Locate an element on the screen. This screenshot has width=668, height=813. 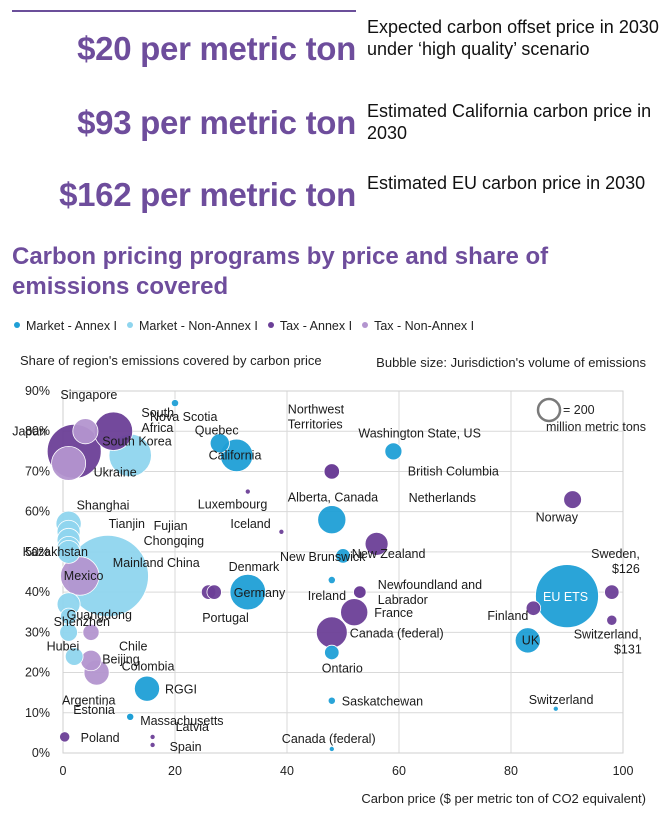
point-label-line: Latvia is located at coordinates (192, 727).